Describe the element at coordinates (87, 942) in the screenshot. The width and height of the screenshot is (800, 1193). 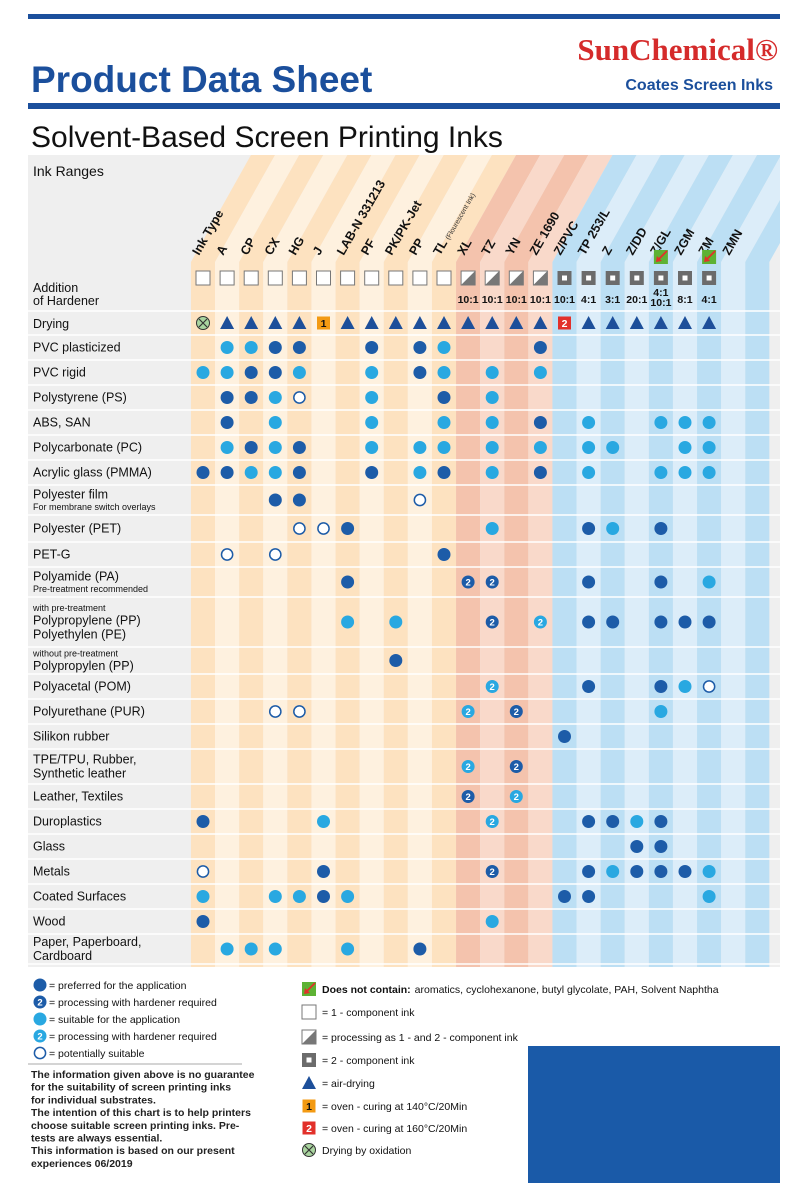
I see `row-label: Paper, Paperboard,` at that location.